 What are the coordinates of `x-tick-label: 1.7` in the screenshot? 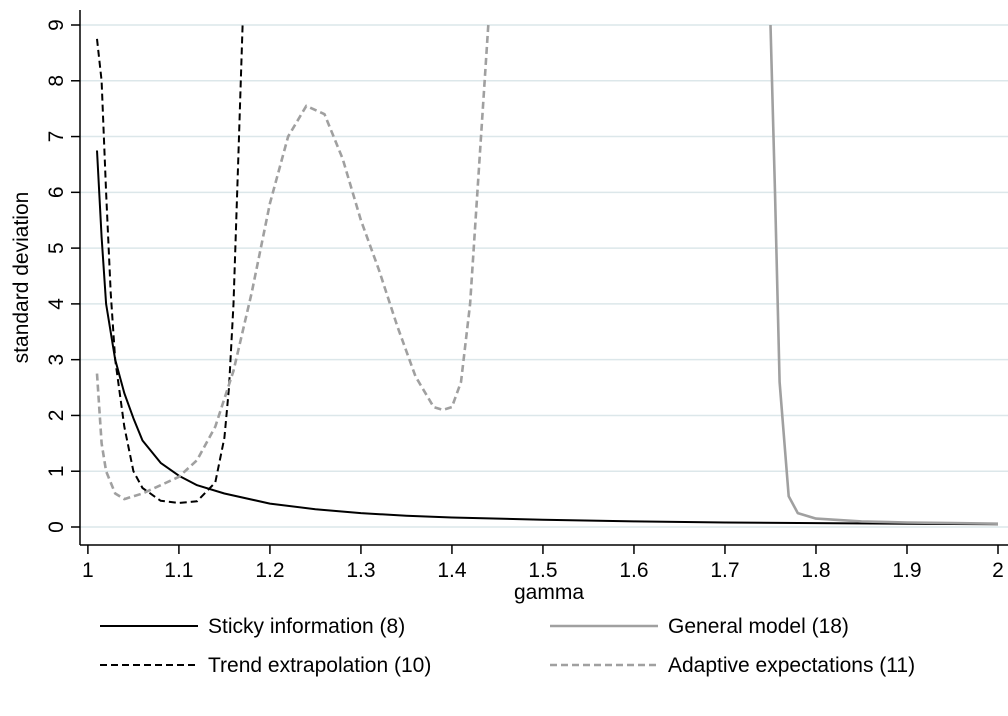 It's located at (724, 570).